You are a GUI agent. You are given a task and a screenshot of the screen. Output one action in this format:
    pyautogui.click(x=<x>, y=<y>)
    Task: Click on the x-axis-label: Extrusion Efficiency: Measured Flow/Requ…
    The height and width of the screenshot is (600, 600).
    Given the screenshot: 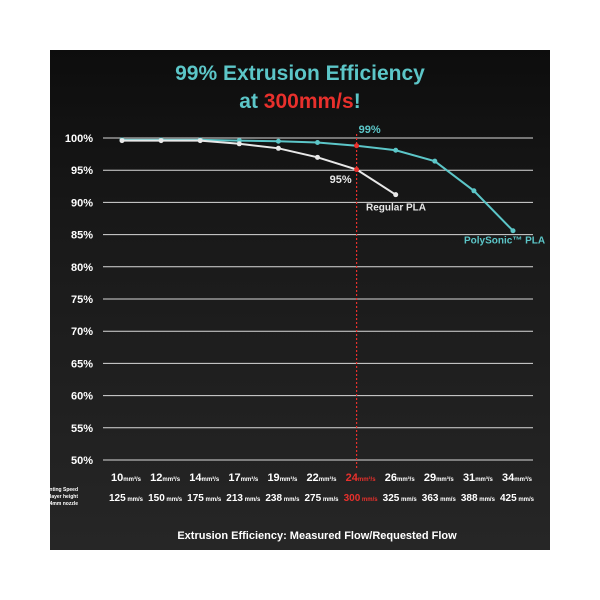 What is the action you would take?
    pyautogui.click(x=317, y=536)
    